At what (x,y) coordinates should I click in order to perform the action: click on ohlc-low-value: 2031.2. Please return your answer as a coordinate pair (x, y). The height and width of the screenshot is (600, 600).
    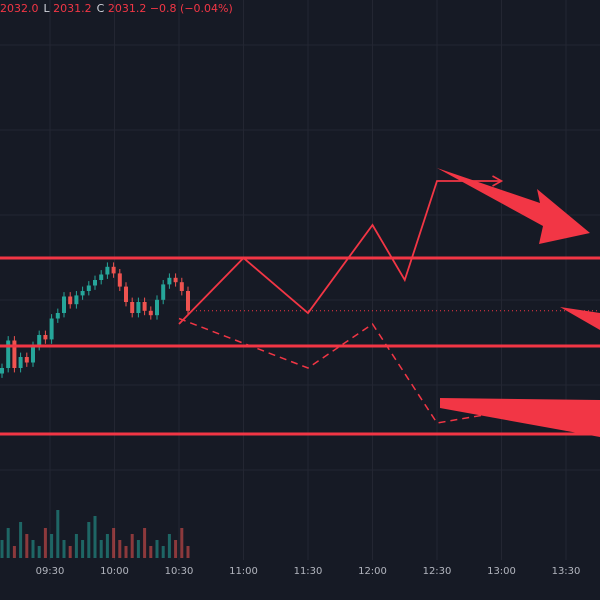
    Looking at the image, I should click on (72, 8).